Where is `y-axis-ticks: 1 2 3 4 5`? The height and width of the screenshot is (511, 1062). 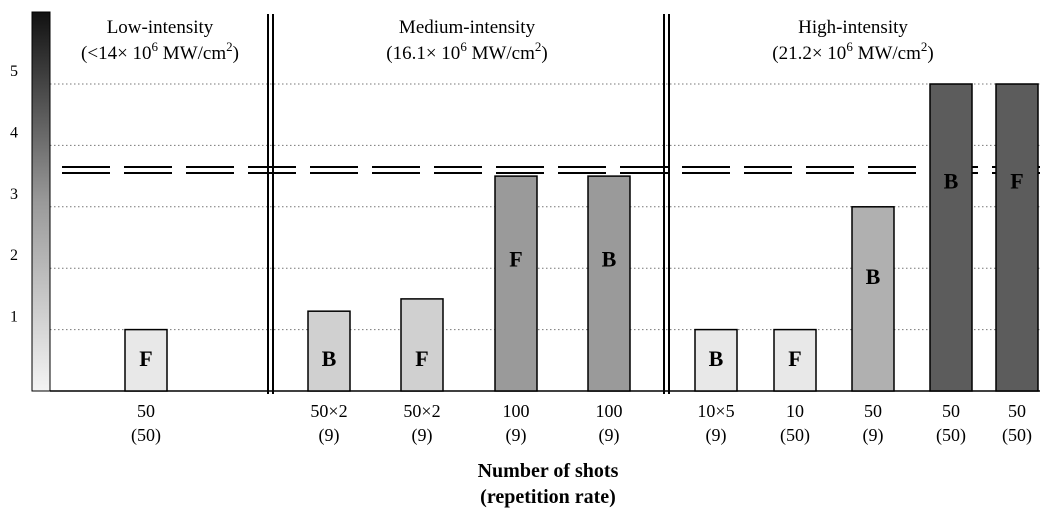
y-axis-ticks: 1 2 3 4 5 is located at coordinates (14, 194).